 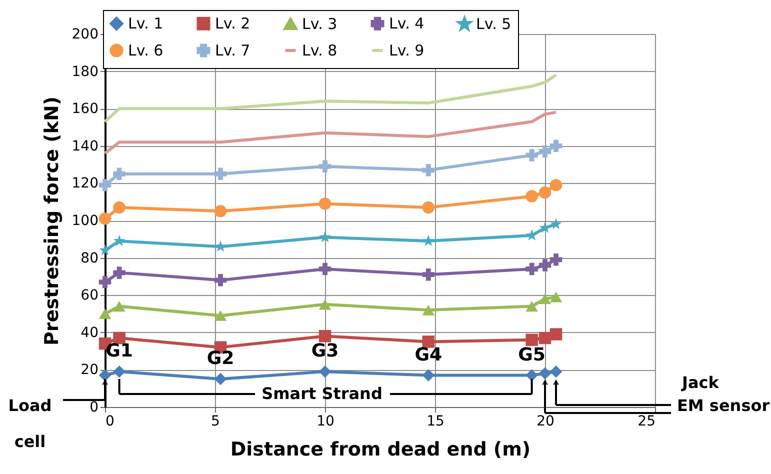 What do you see at coordinates (30, 423) in the screenshot?
I see `text: Load cell` at bounding box center [30, 423].